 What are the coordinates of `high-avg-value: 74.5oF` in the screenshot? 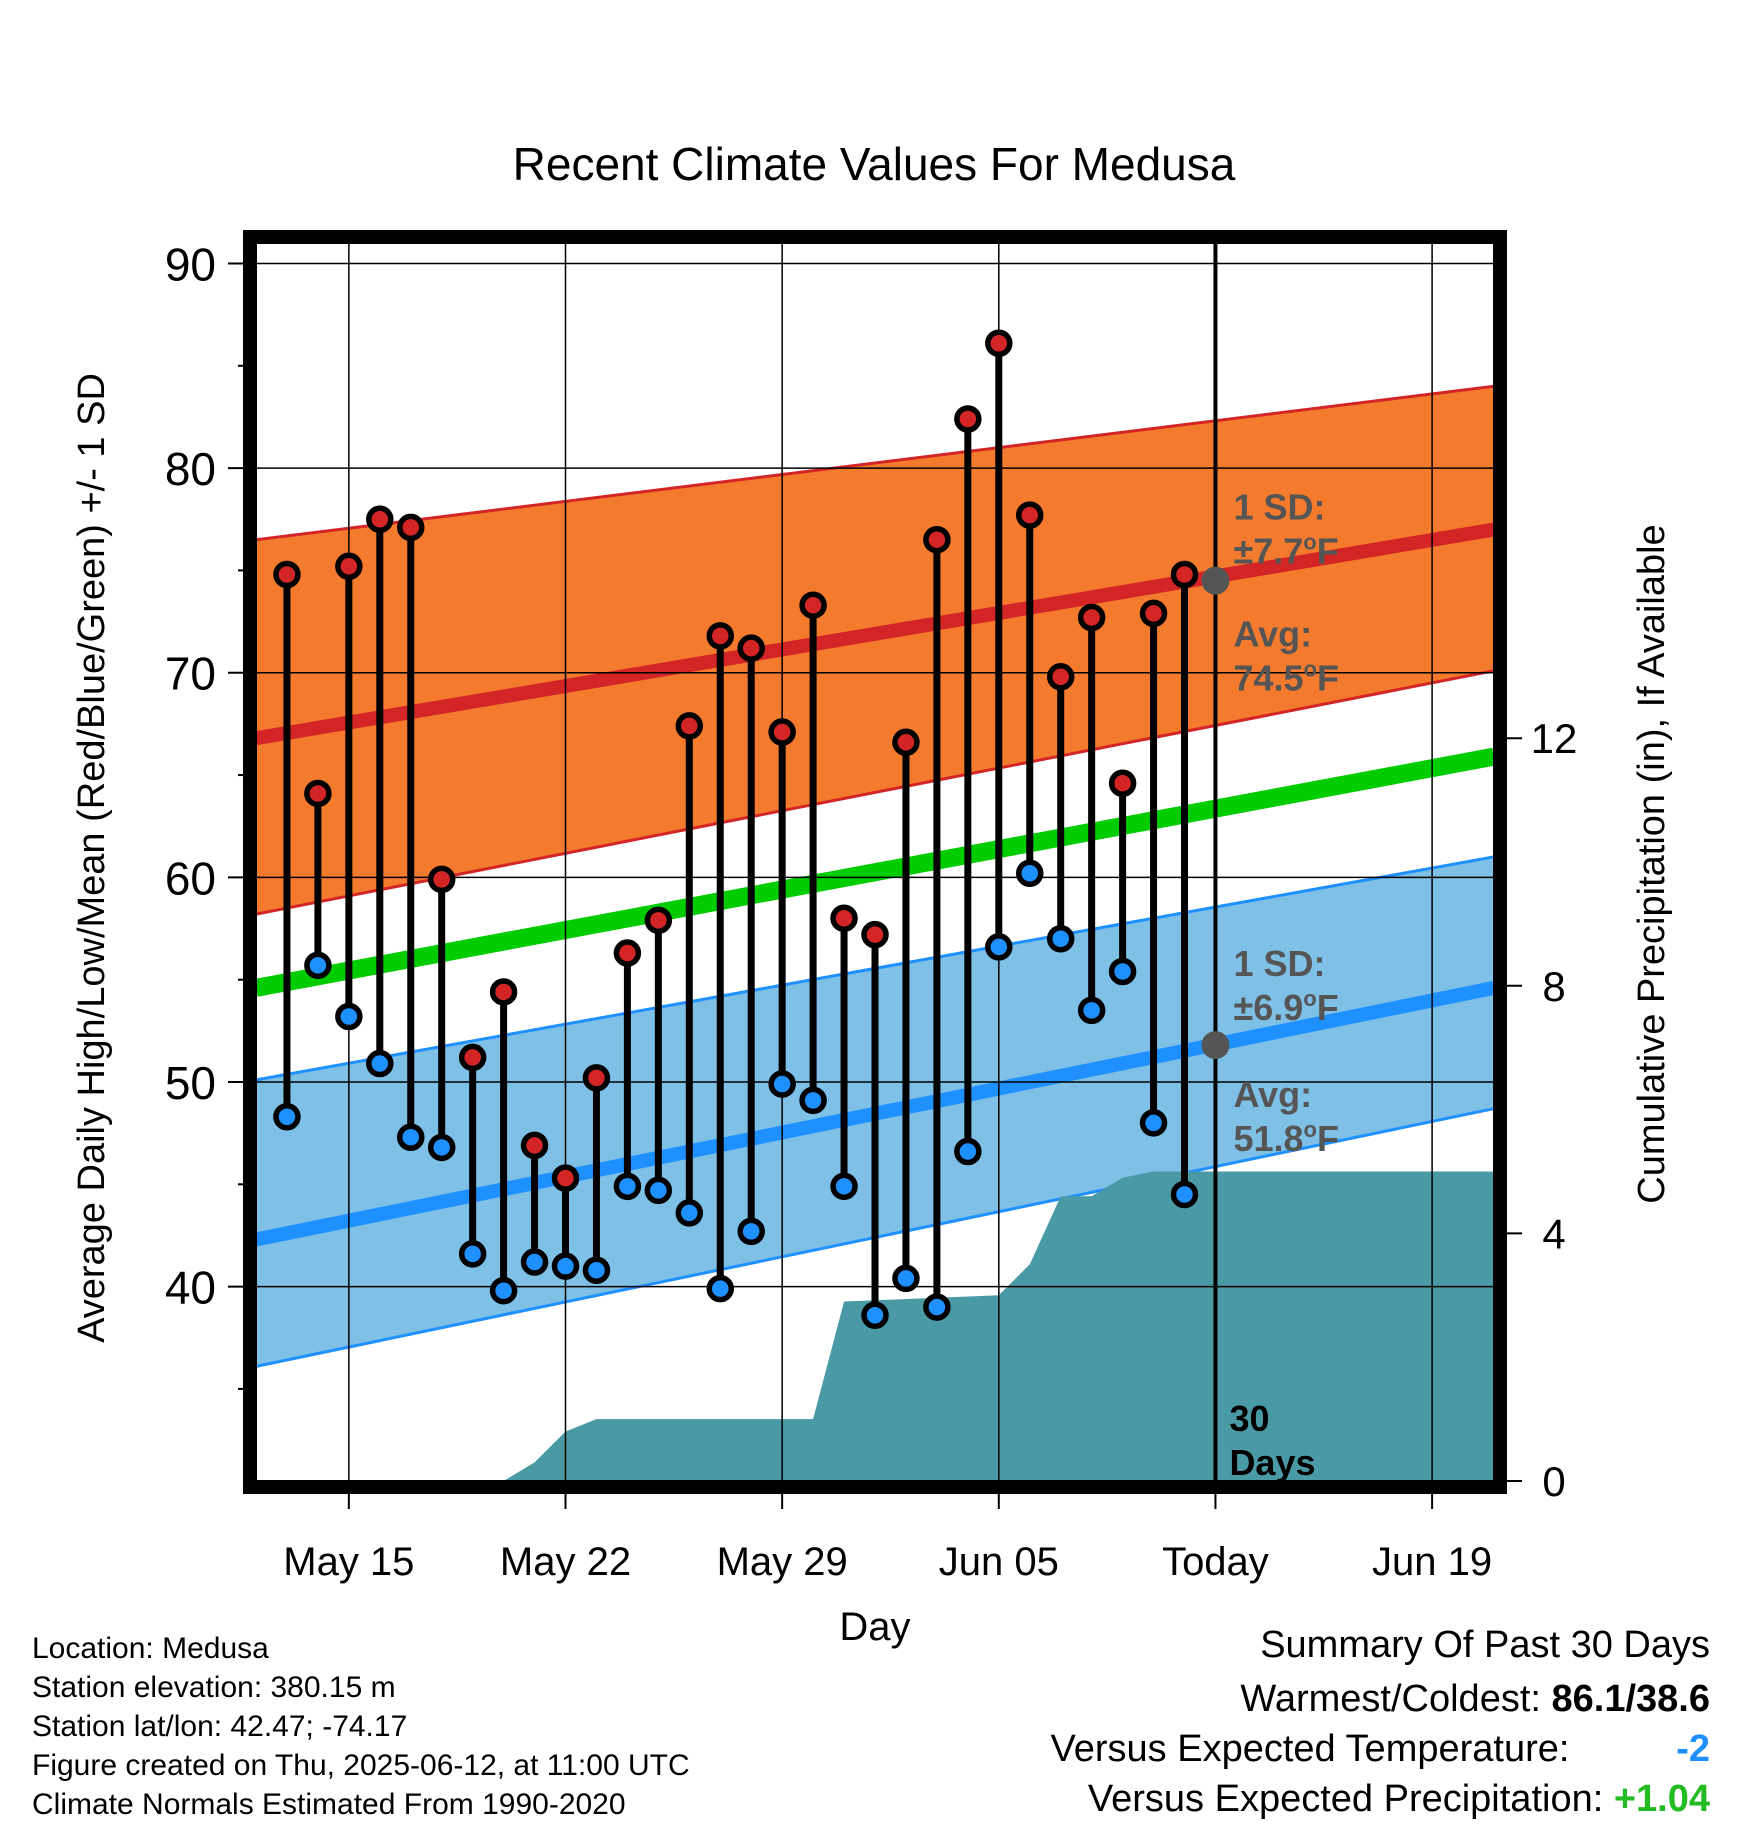 It's located at (1286, 677).